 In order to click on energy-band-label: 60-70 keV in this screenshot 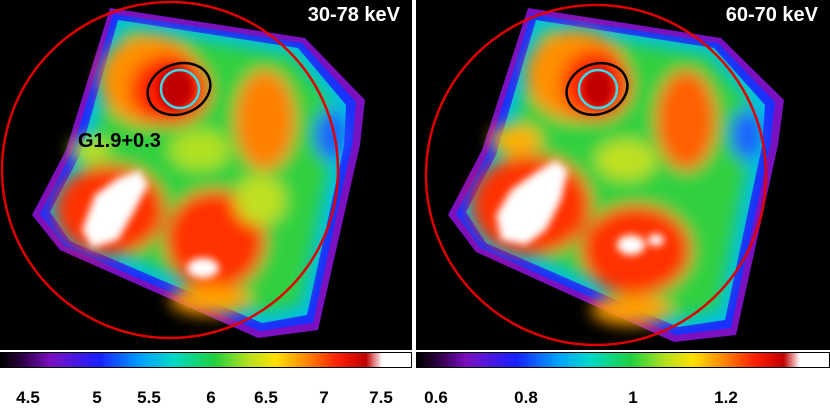, I will do `click(771, 15)`.